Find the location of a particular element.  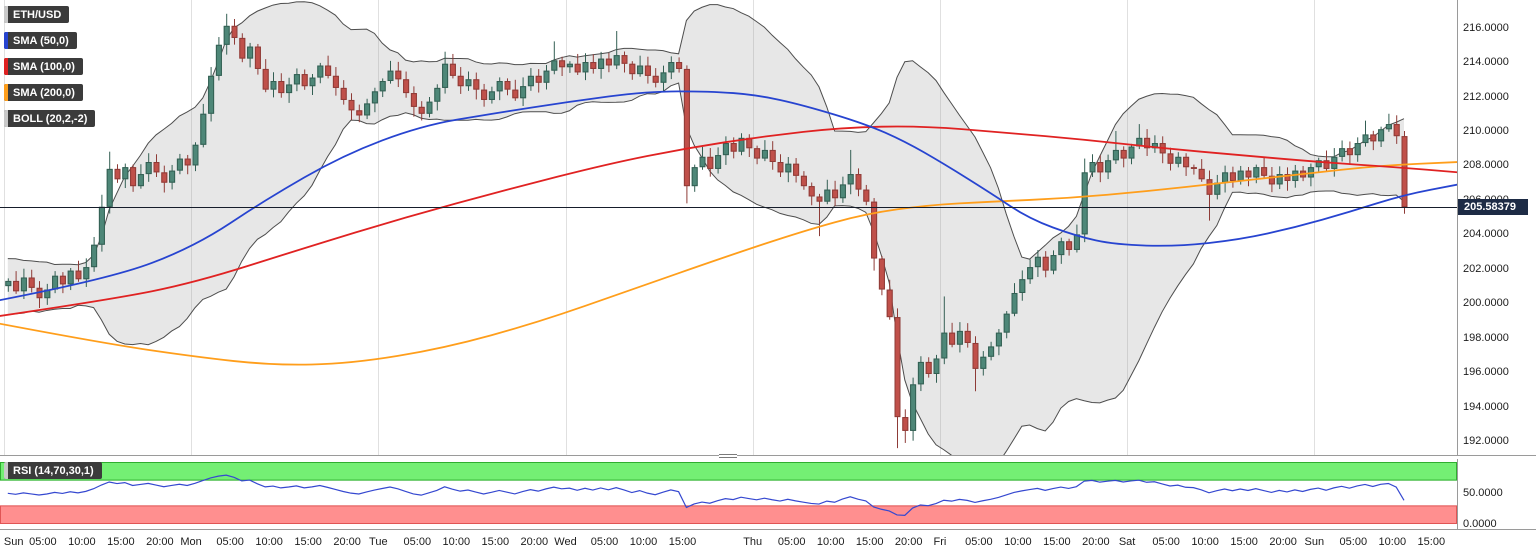

price-axis-label: 192.0000 is located at coordinates (1486, 441).